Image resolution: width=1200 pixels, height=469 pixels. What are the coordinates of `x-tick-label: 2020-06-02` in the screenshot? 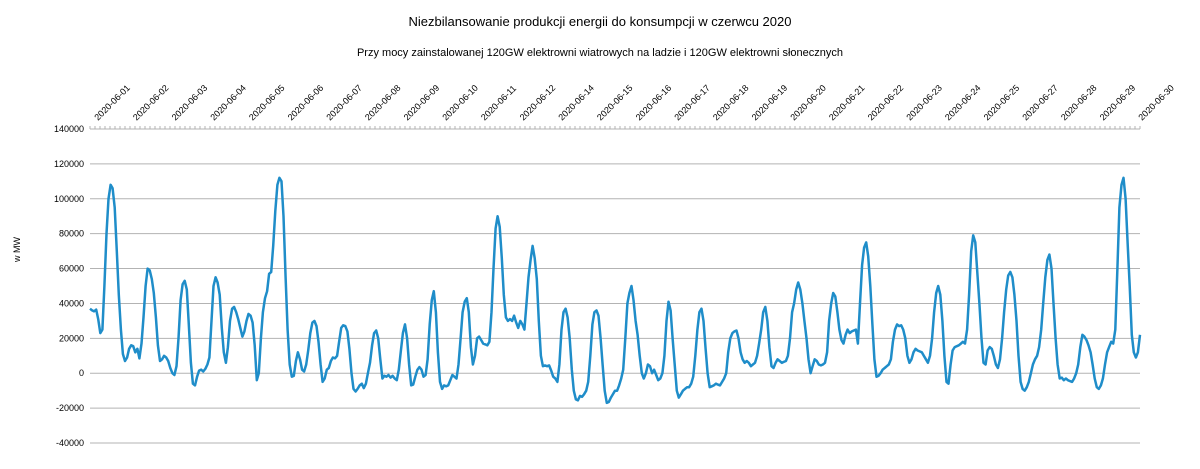 It's located at (151, 103).